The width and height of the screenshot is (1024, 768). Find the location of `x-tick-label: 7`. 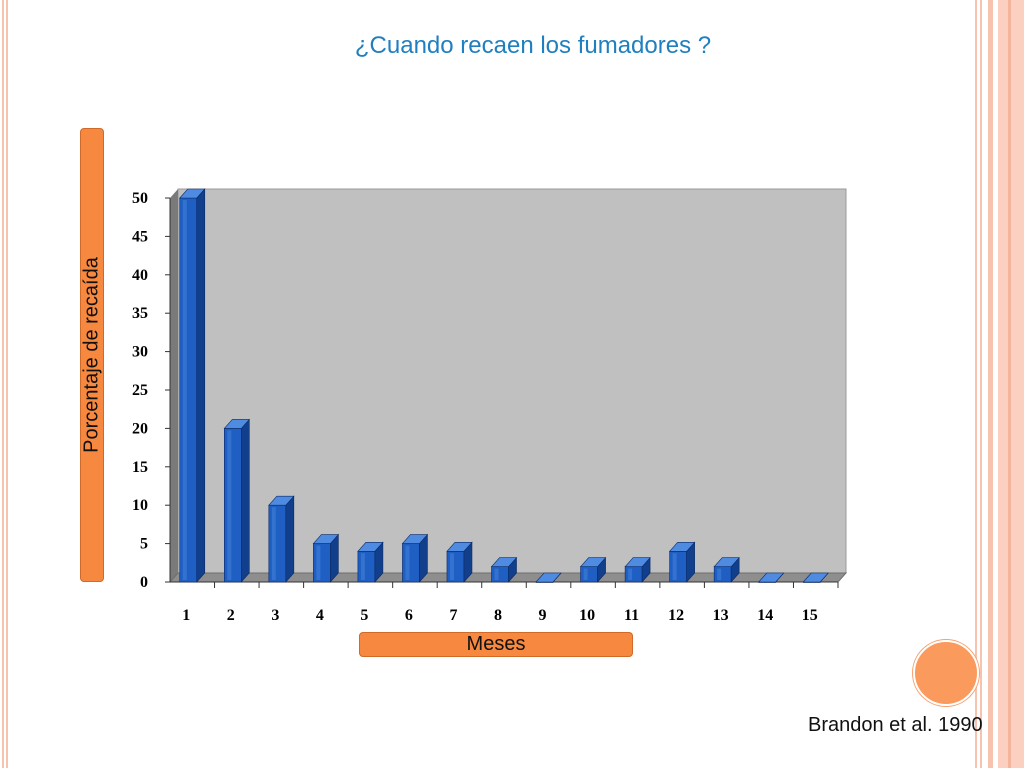

x-tick-label: 7 is located at coordinates (453, 615).